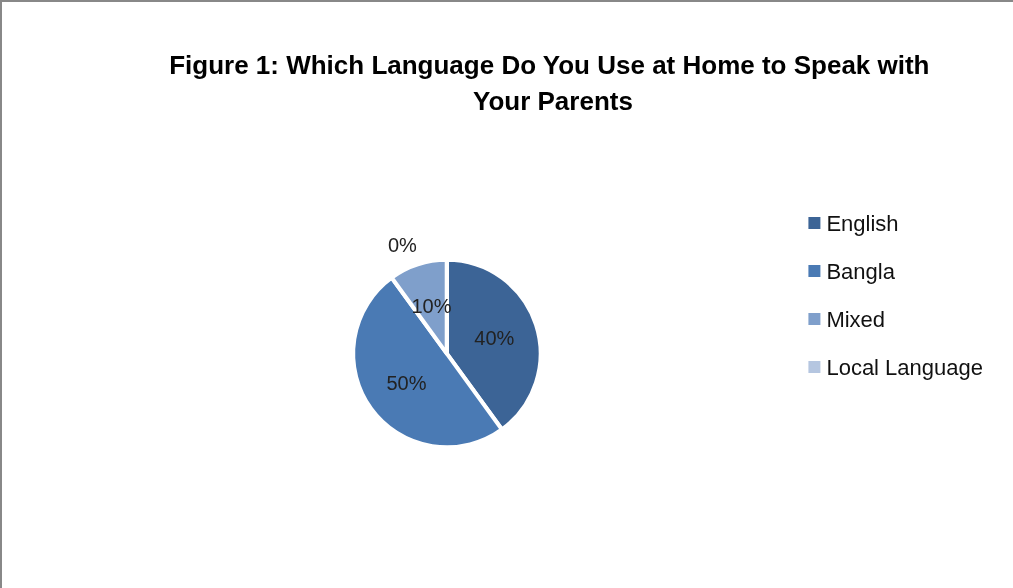  I want to click on data-label: 40%, so click(494, 338).